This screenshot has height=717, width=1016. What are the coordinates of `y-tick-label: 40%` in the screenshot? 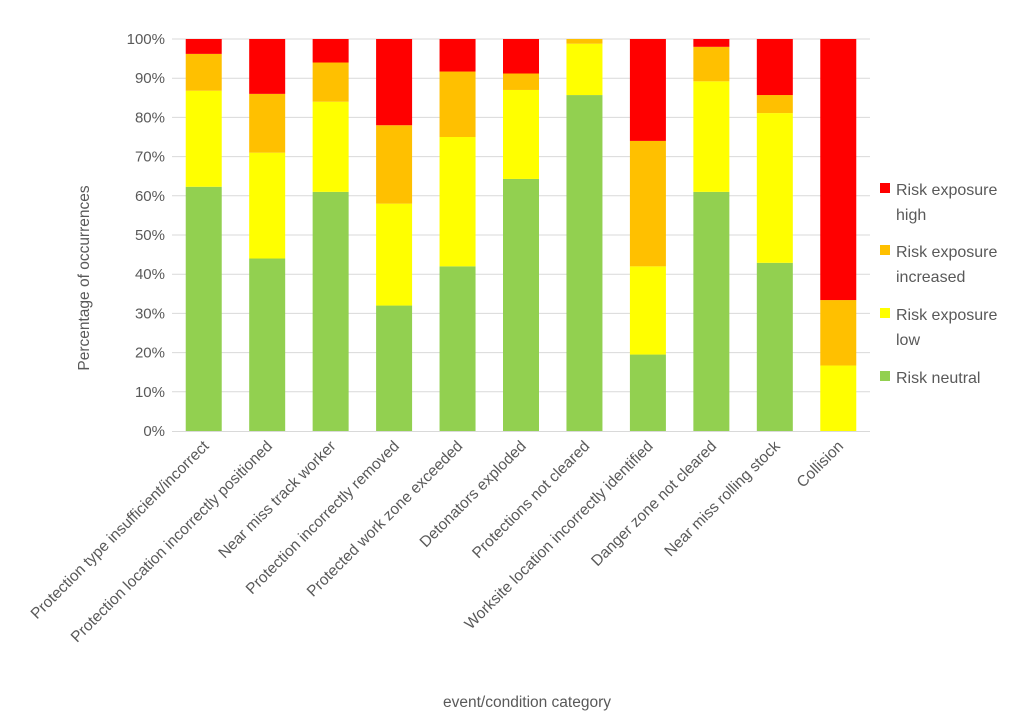 It's located at (150, 274).